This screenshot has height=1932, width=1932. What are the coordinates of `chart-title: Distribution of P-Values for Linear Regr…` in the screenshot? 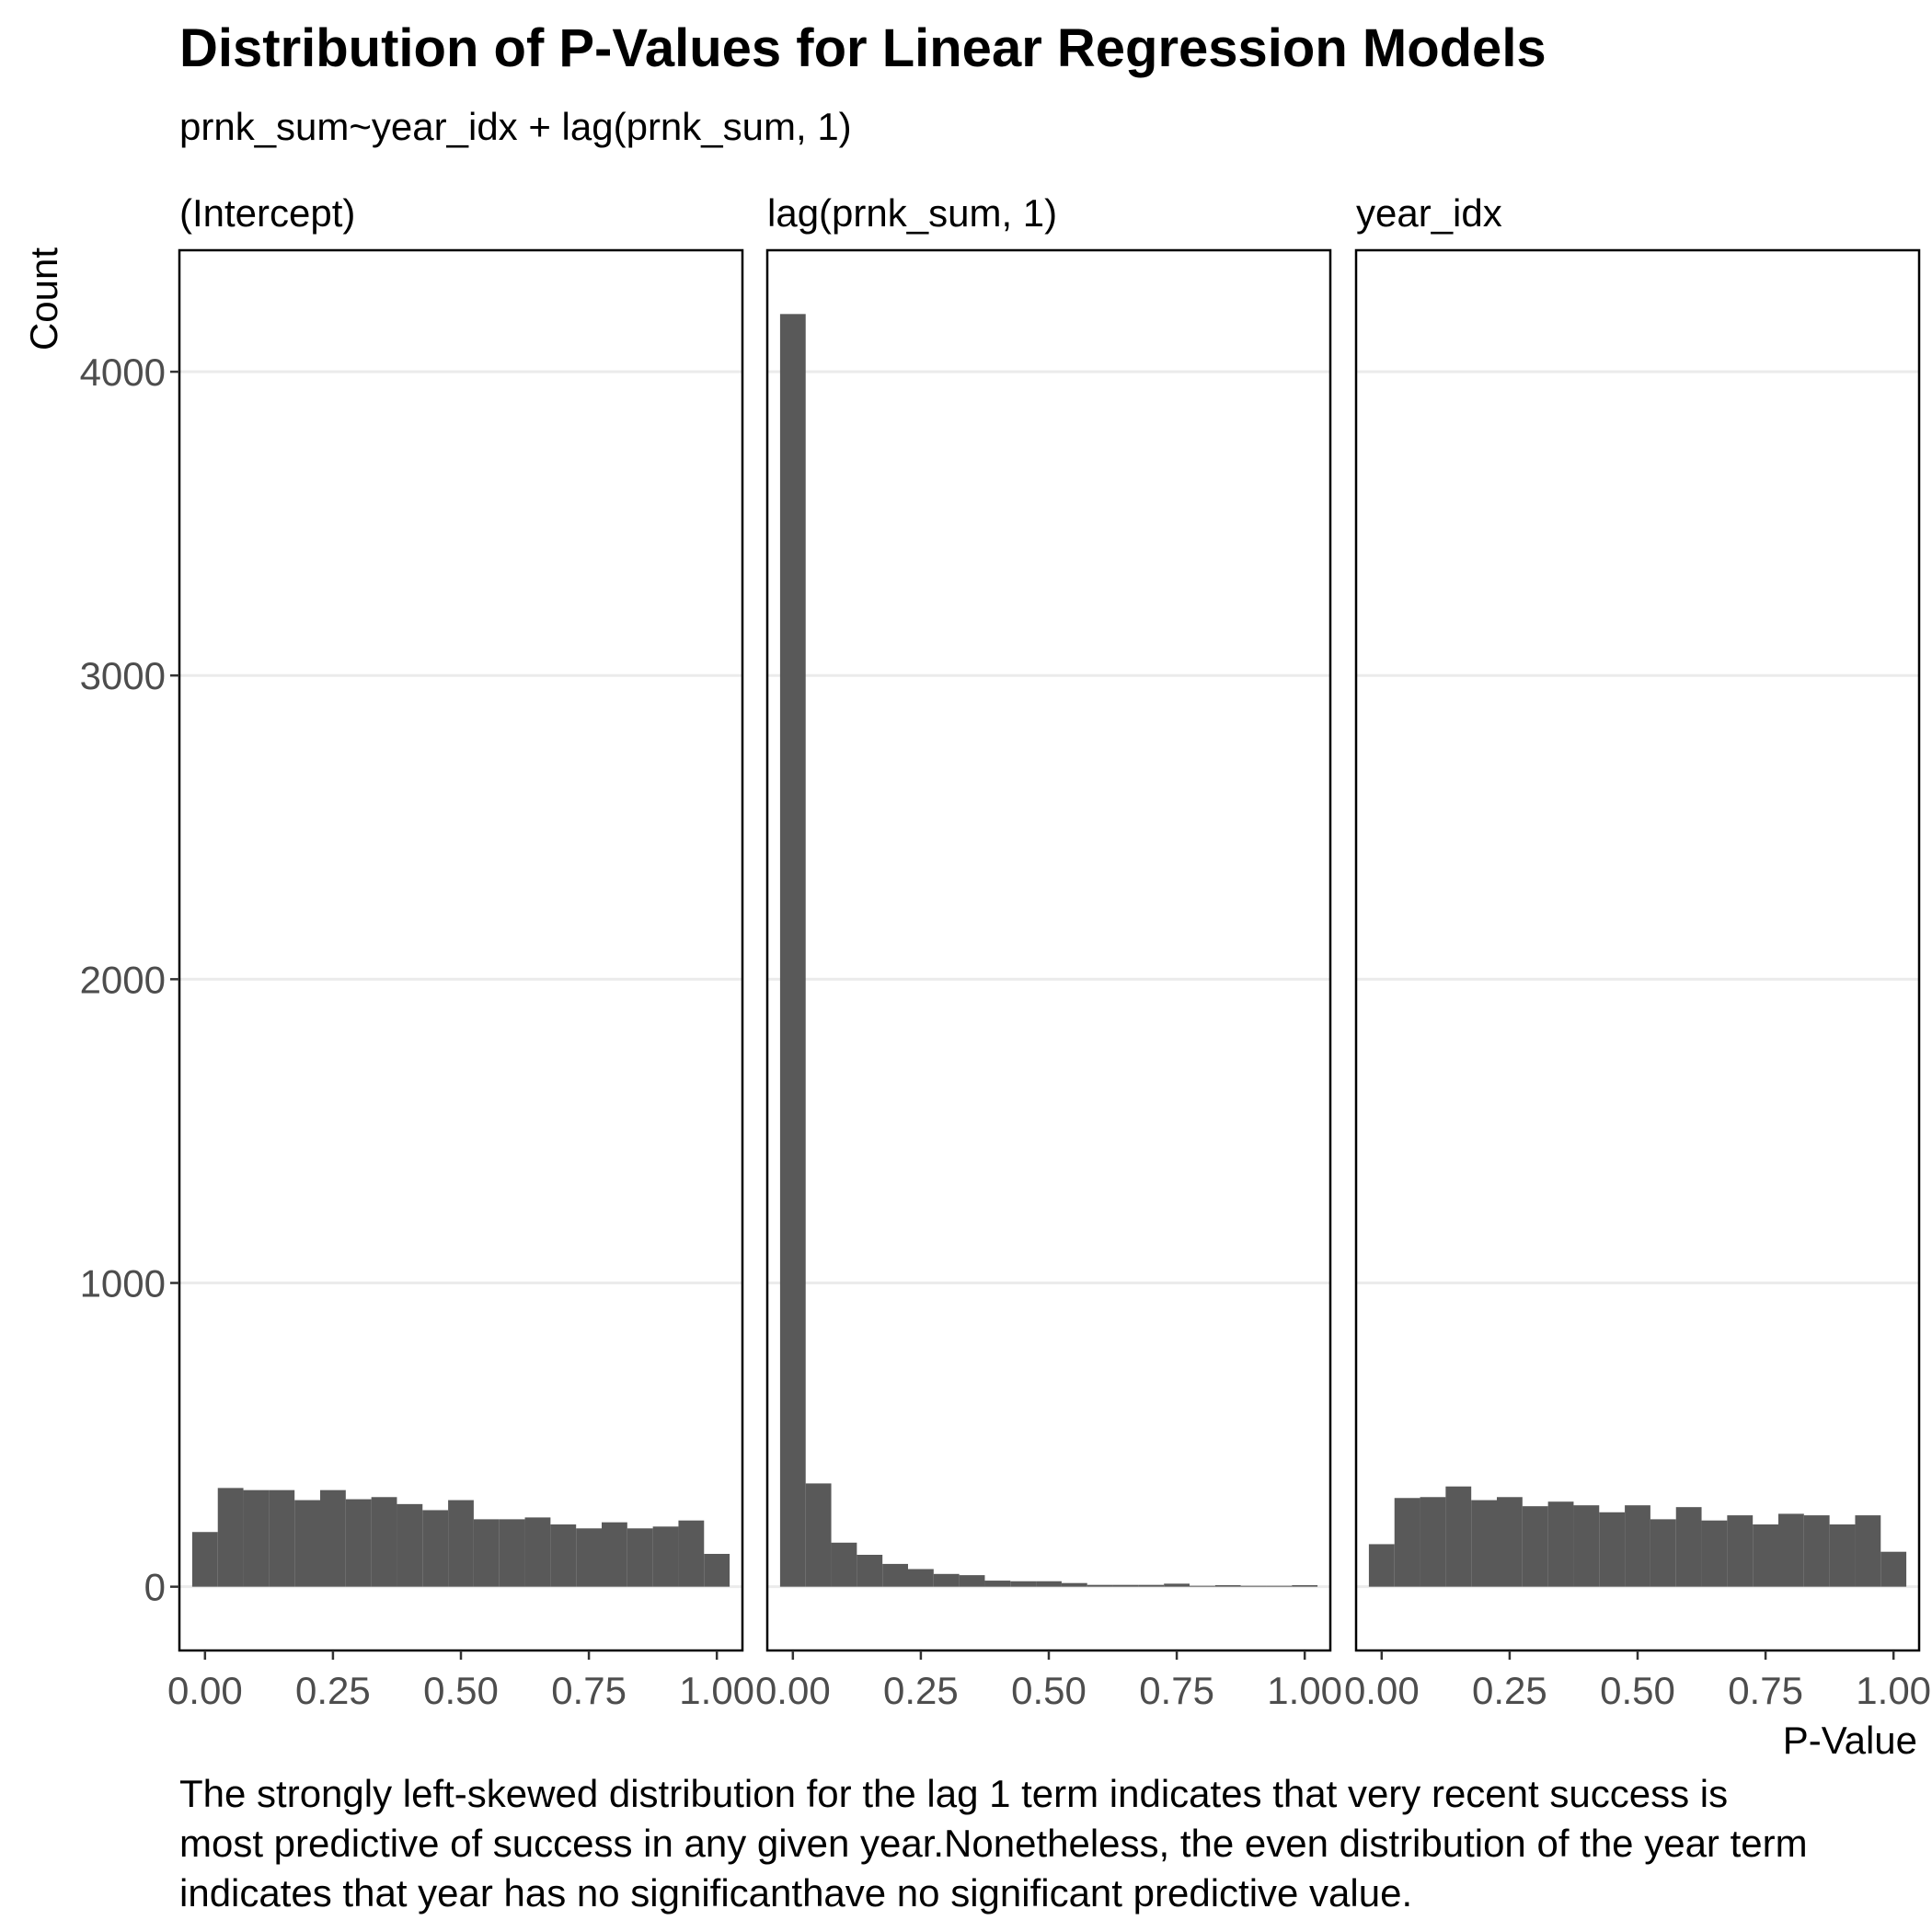 It's located at (863, 48).